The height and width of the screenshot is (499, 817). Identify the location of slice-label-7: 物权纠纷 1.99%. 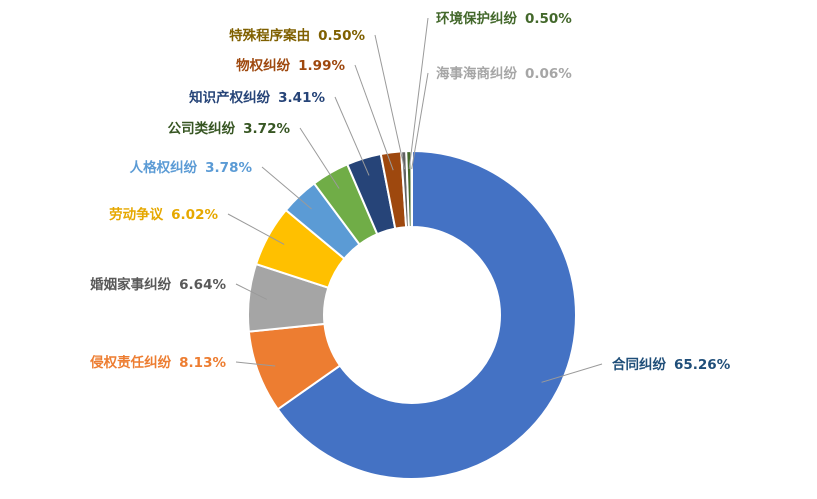
(290, 65).